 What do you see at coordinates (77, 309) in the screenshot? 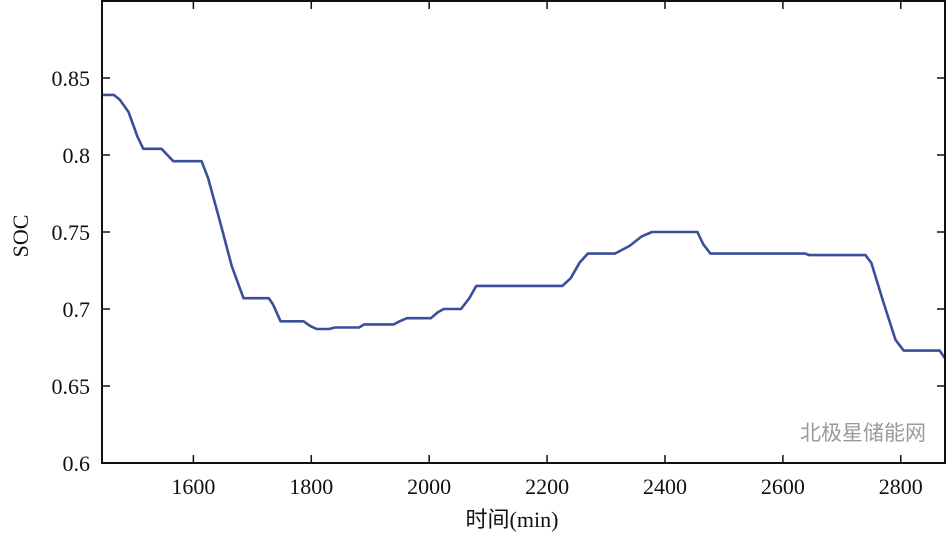
I see `y-tick-label: 0.7` at bounding box center [77, 309].